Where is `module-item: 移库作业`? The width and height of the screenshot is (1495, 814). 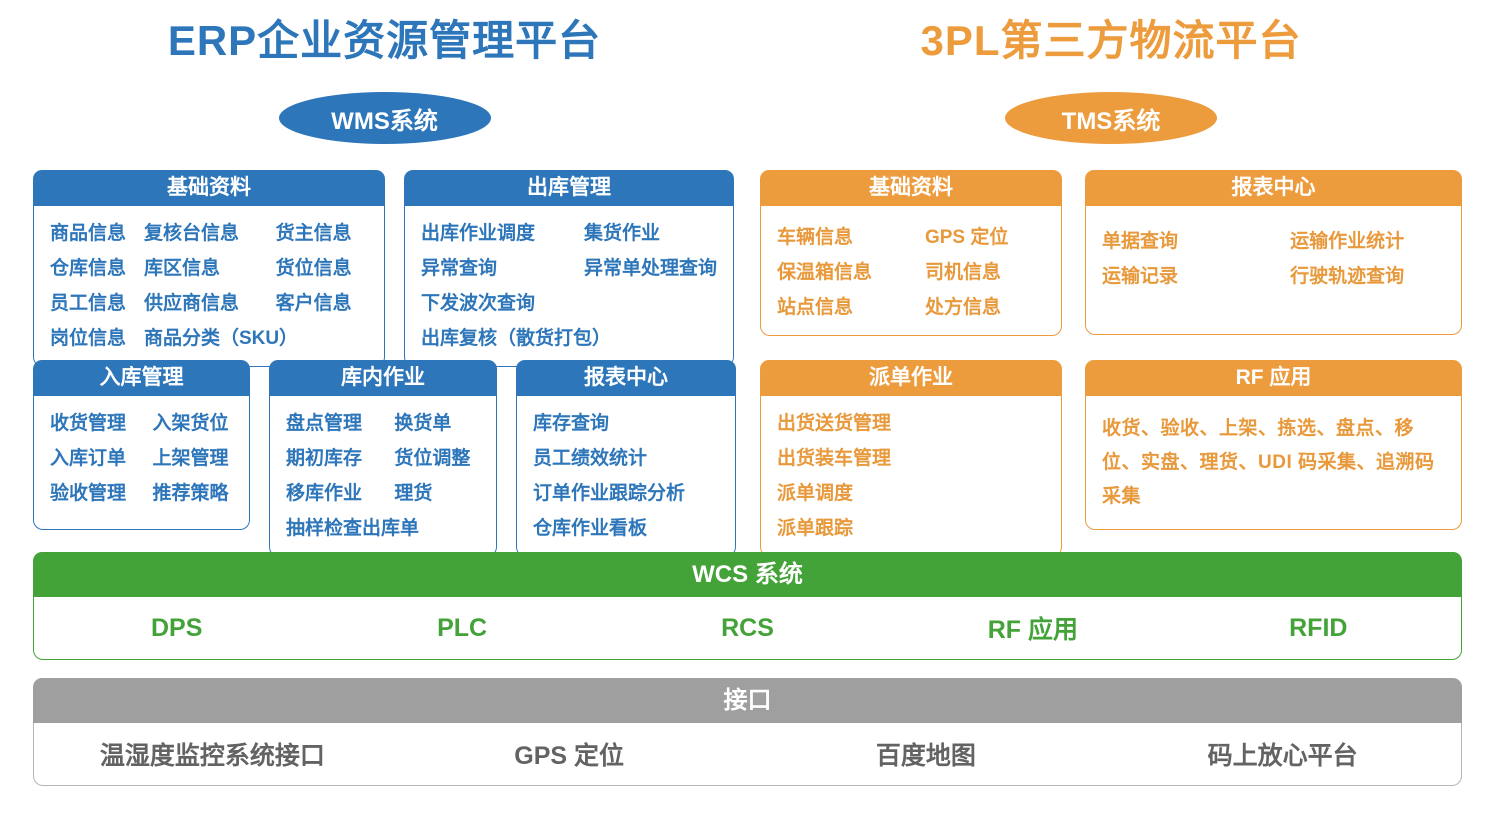
module-item: 移库作业 is located at coordinates (324, 493).